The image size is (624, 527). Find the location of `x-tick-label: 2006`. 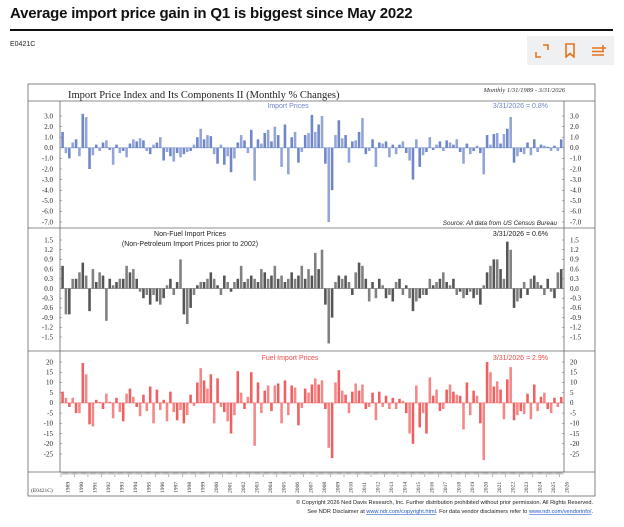

x-tick-label: 2006 is located at coordinates (298, 487).